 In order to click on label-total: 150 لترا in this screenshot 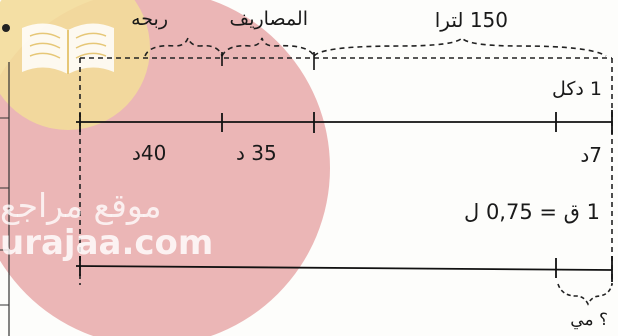, I will do `click(471, 20)`.